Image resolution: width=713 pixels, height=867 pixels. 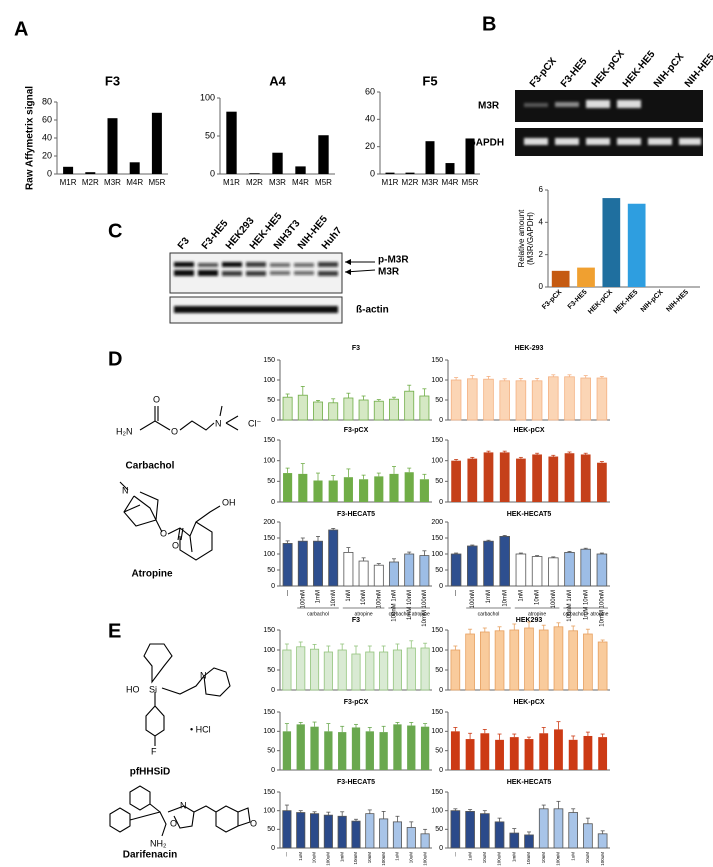 What do you see at coordinates (541, 221) in the screenshot?
I see `y-tick-label: 4` at bounding box center [541, 221].